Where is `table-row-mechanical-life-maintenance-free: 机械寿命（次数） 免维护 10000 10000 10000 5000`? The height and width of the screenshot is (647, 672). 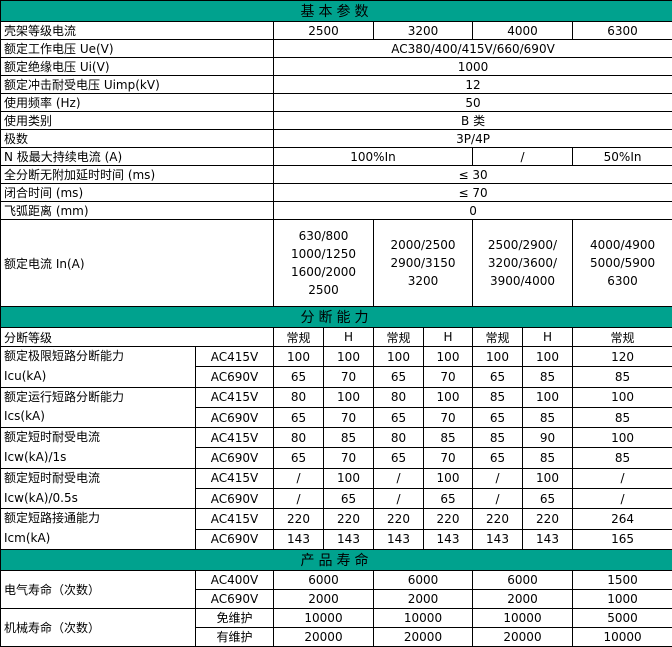 table-row-mechanical-life-maintenance-free: 机械寿命（次数） 免维护 10000 10000 10000 5000 is located at coordinates (336, 617).